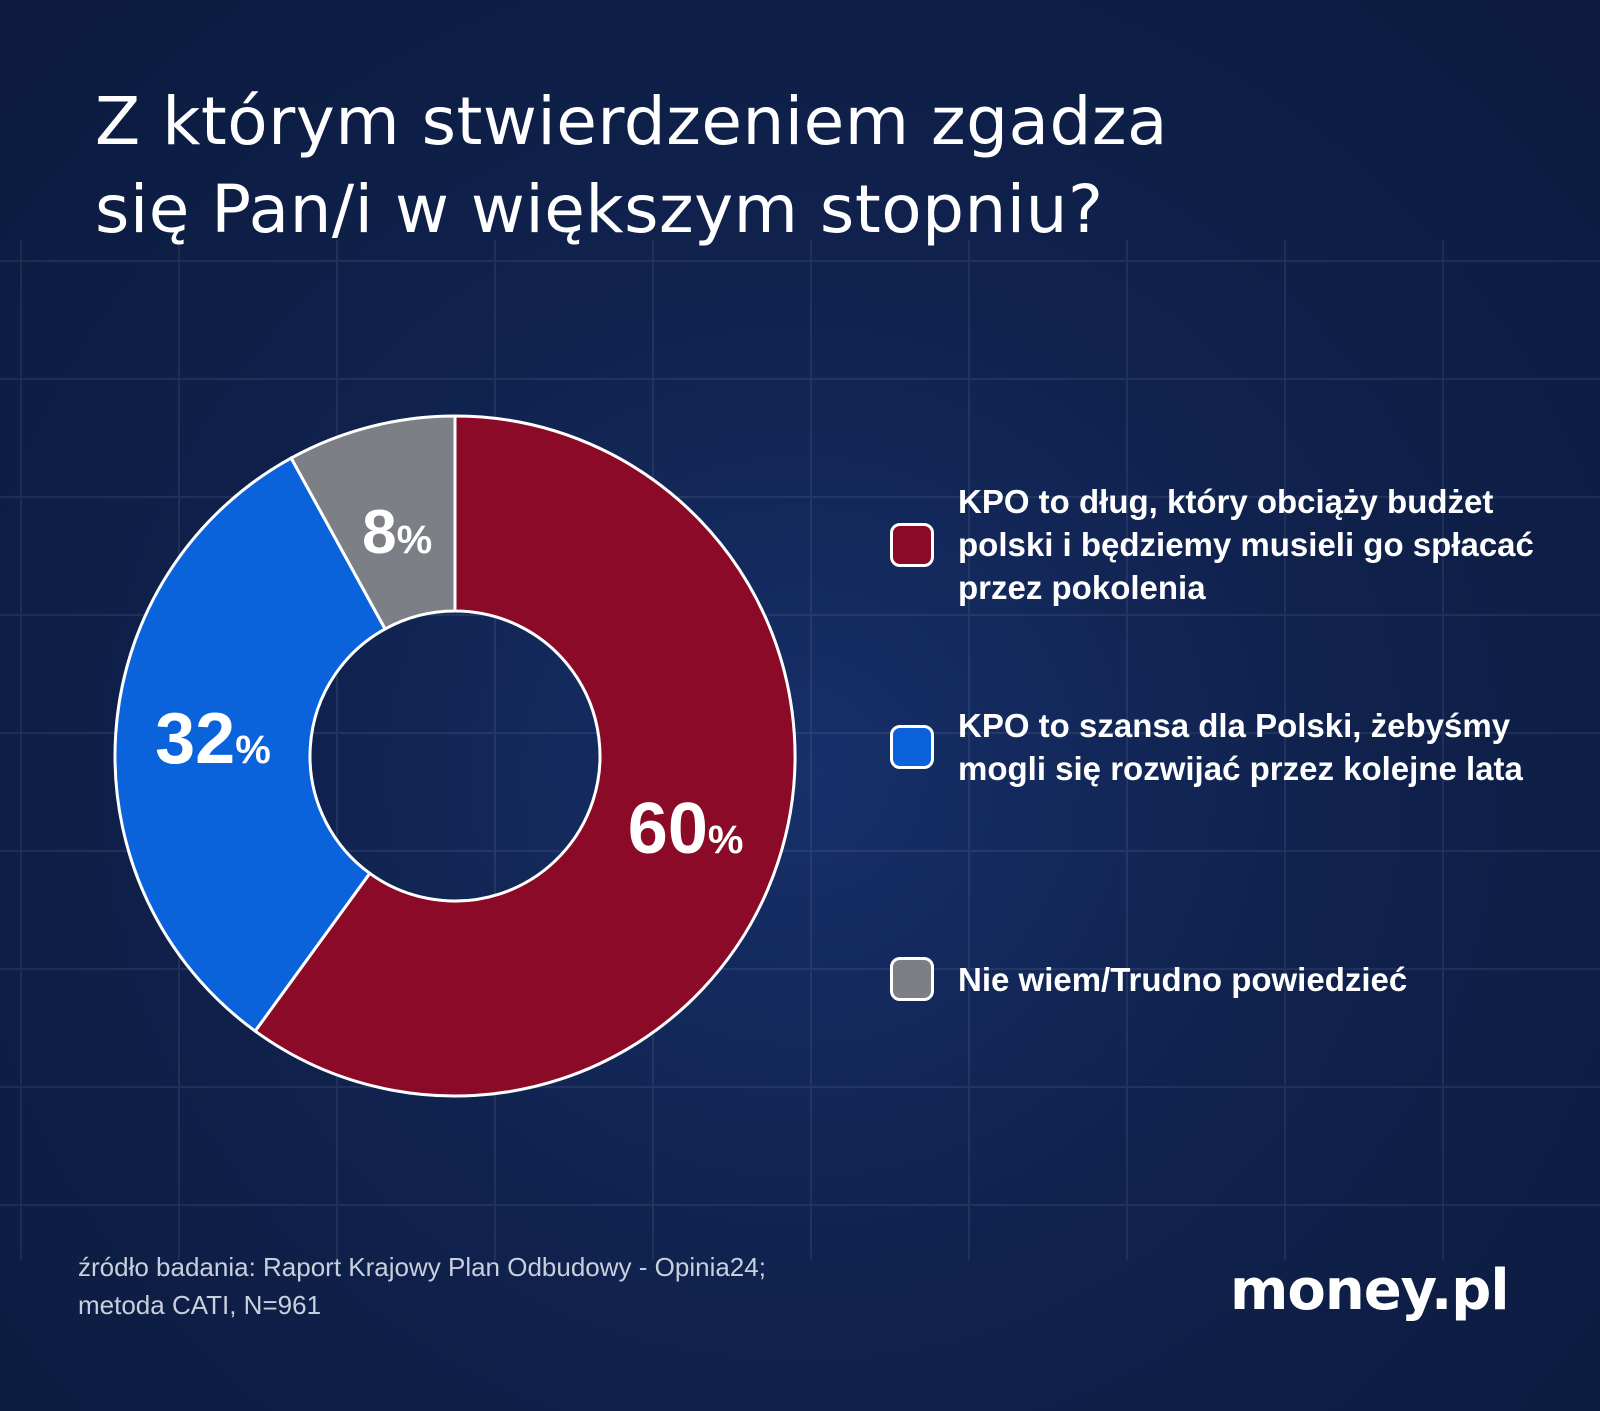 The image size is (1600, 1411). I want to click on source-line-2: metoda CATI, N=961, so click(200, 1305).